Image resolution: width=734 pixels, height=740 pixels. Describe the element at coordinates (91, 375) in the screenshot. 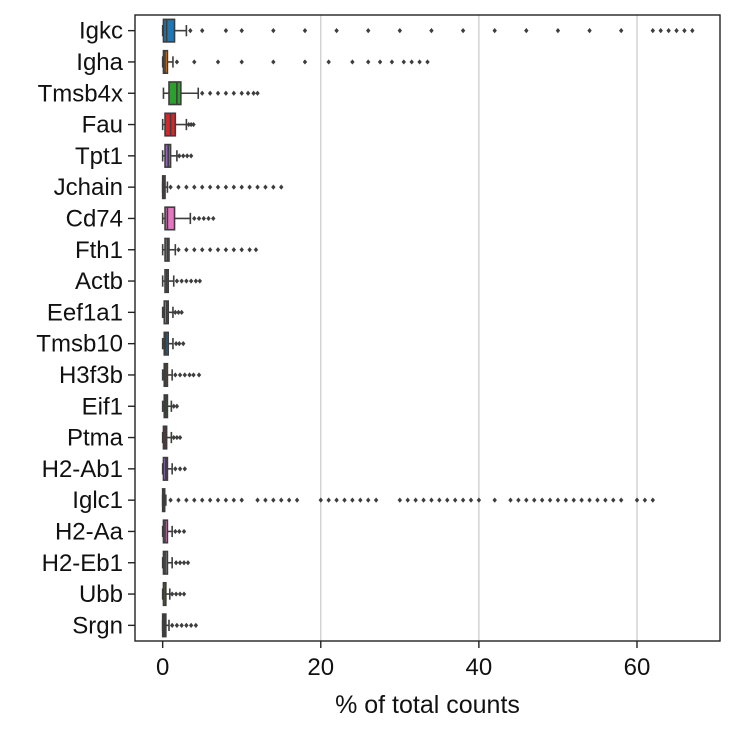

I see `y-tick-label: H3f3b` at that location.